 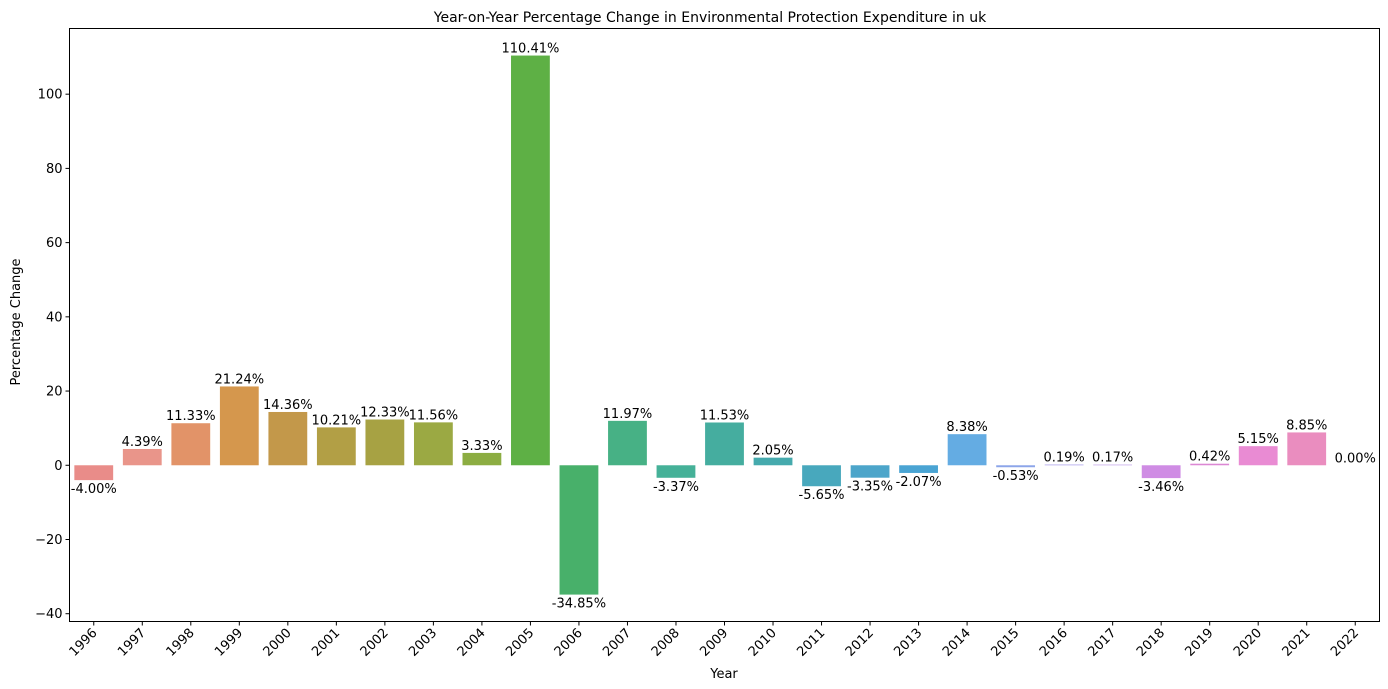 What do you see at coordinates (191, 416) in the screenshot?
I see `data-label-1998: 11.33%` at bounding box center [191, 416].